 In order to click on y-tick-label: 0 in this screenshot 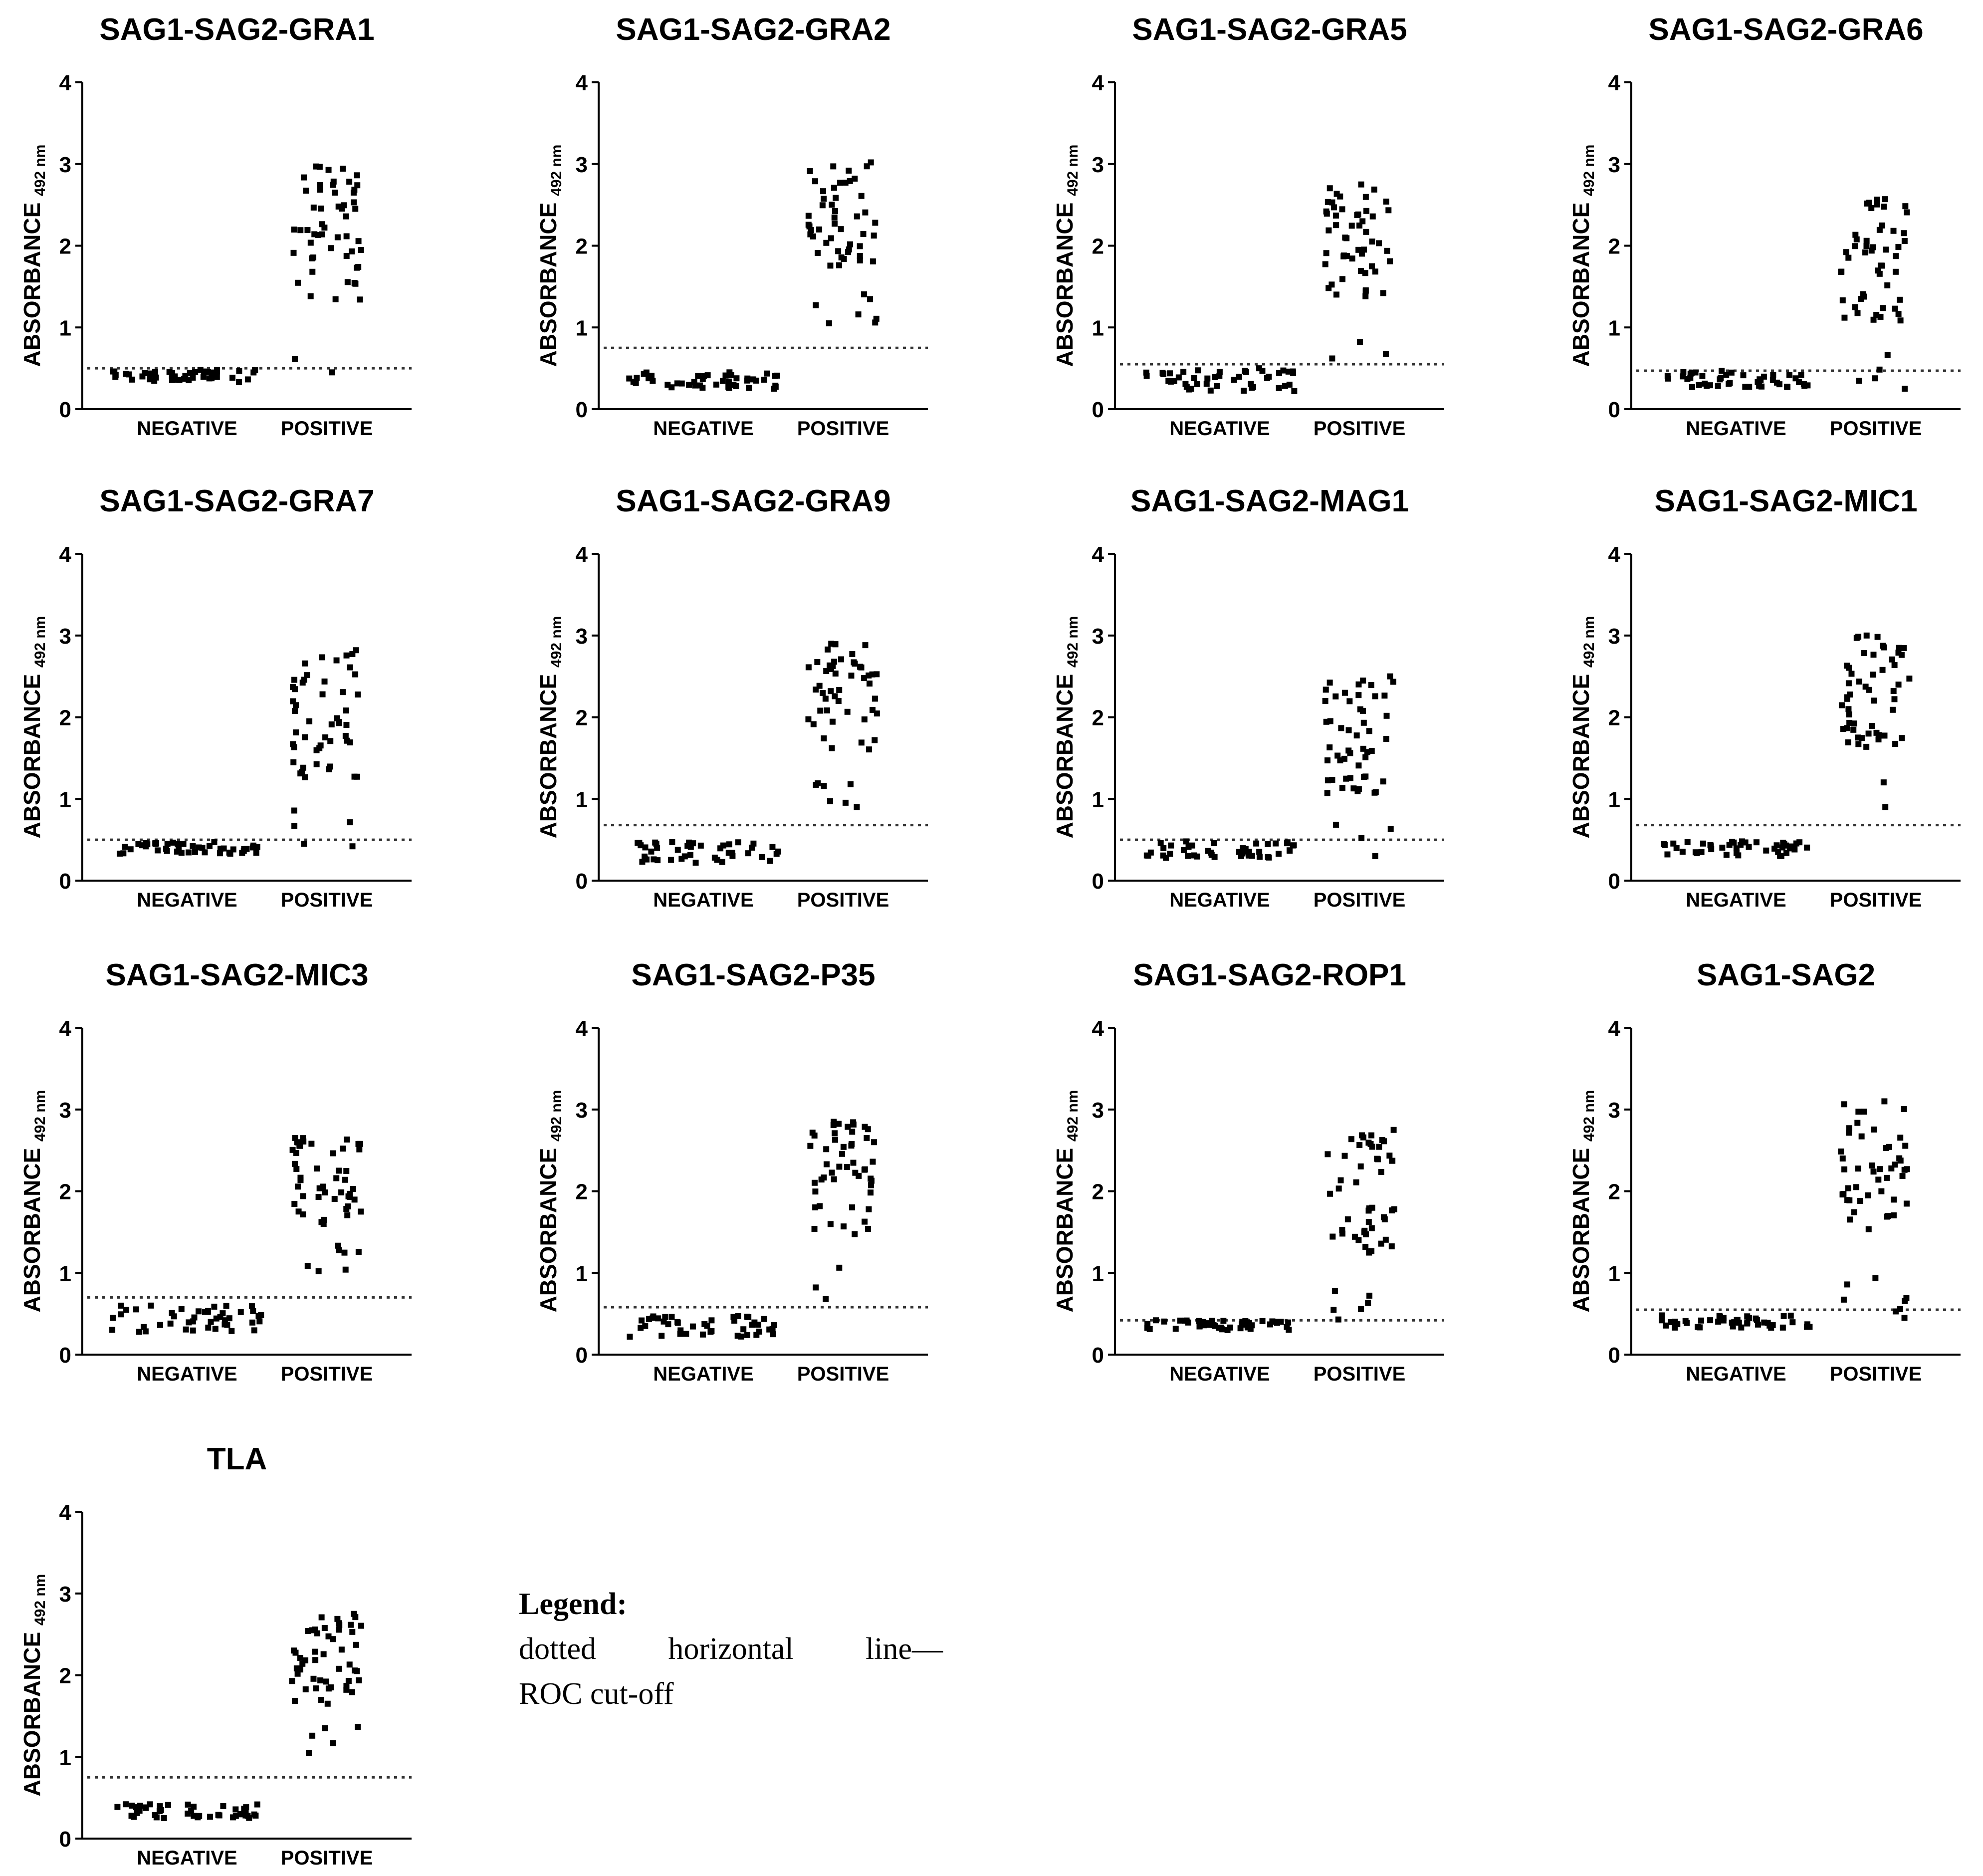, I will do `click(1614, 881)`.